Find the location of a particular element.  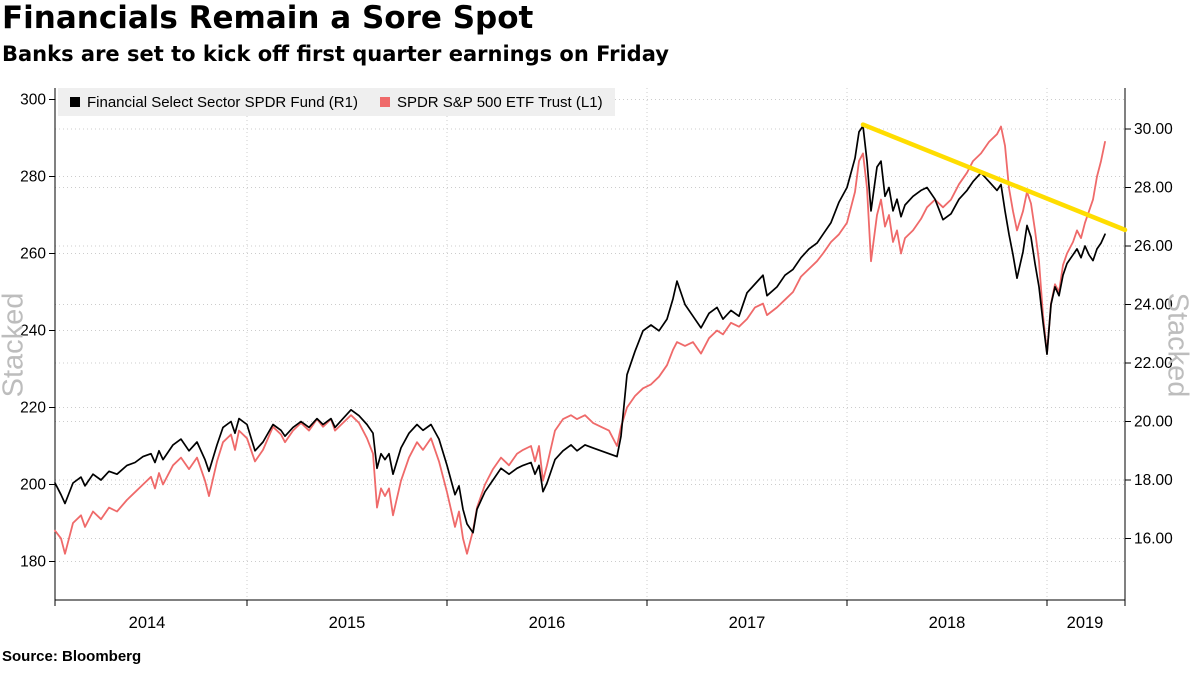

left-axis-tick-label: 300 is located at coordinates (33, 100).